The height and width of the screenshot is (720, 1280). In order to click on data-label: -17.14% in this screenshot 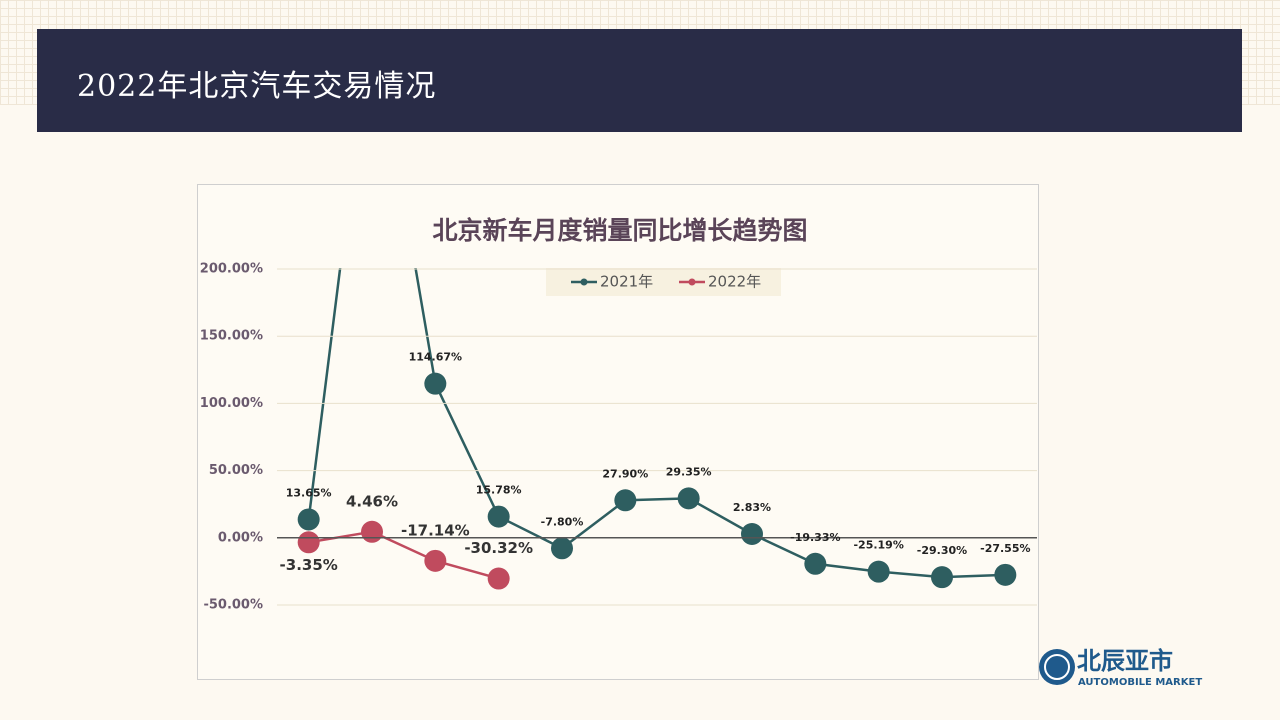, I will do `click(435, 530)`.